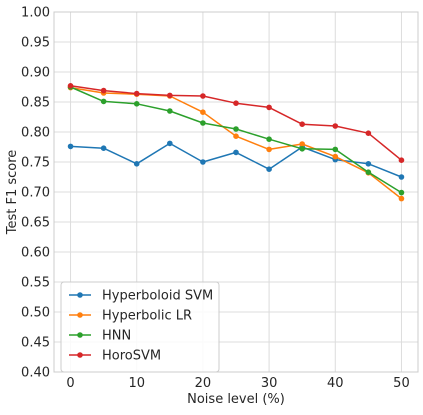 The image size is (423, 415). I want to click on legend-label: Hyperboloid SVM, so click(157, 296).